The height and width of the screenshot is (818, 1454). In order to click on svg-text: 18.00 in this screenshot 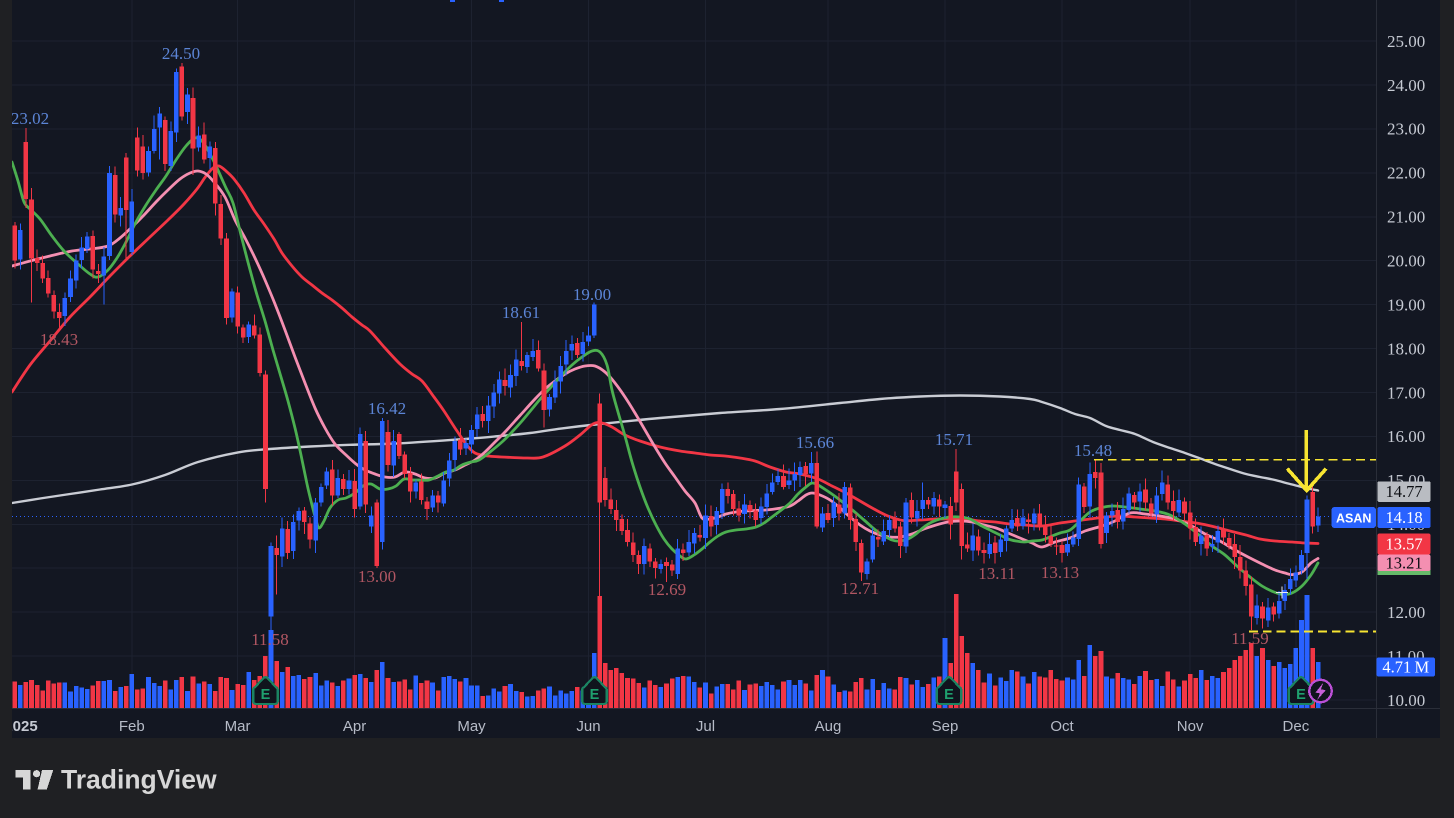, I will do `click(1406, 348)`.